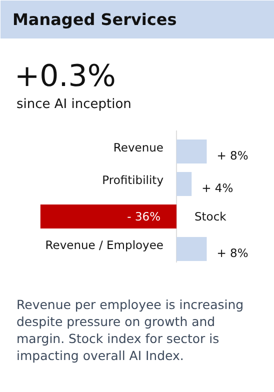 The height and width of the screenshot is (392, 274). Describe the element at coordinates (65, 76) in the screenshot. I see `chart-subtitle: +0.3%` at that location.